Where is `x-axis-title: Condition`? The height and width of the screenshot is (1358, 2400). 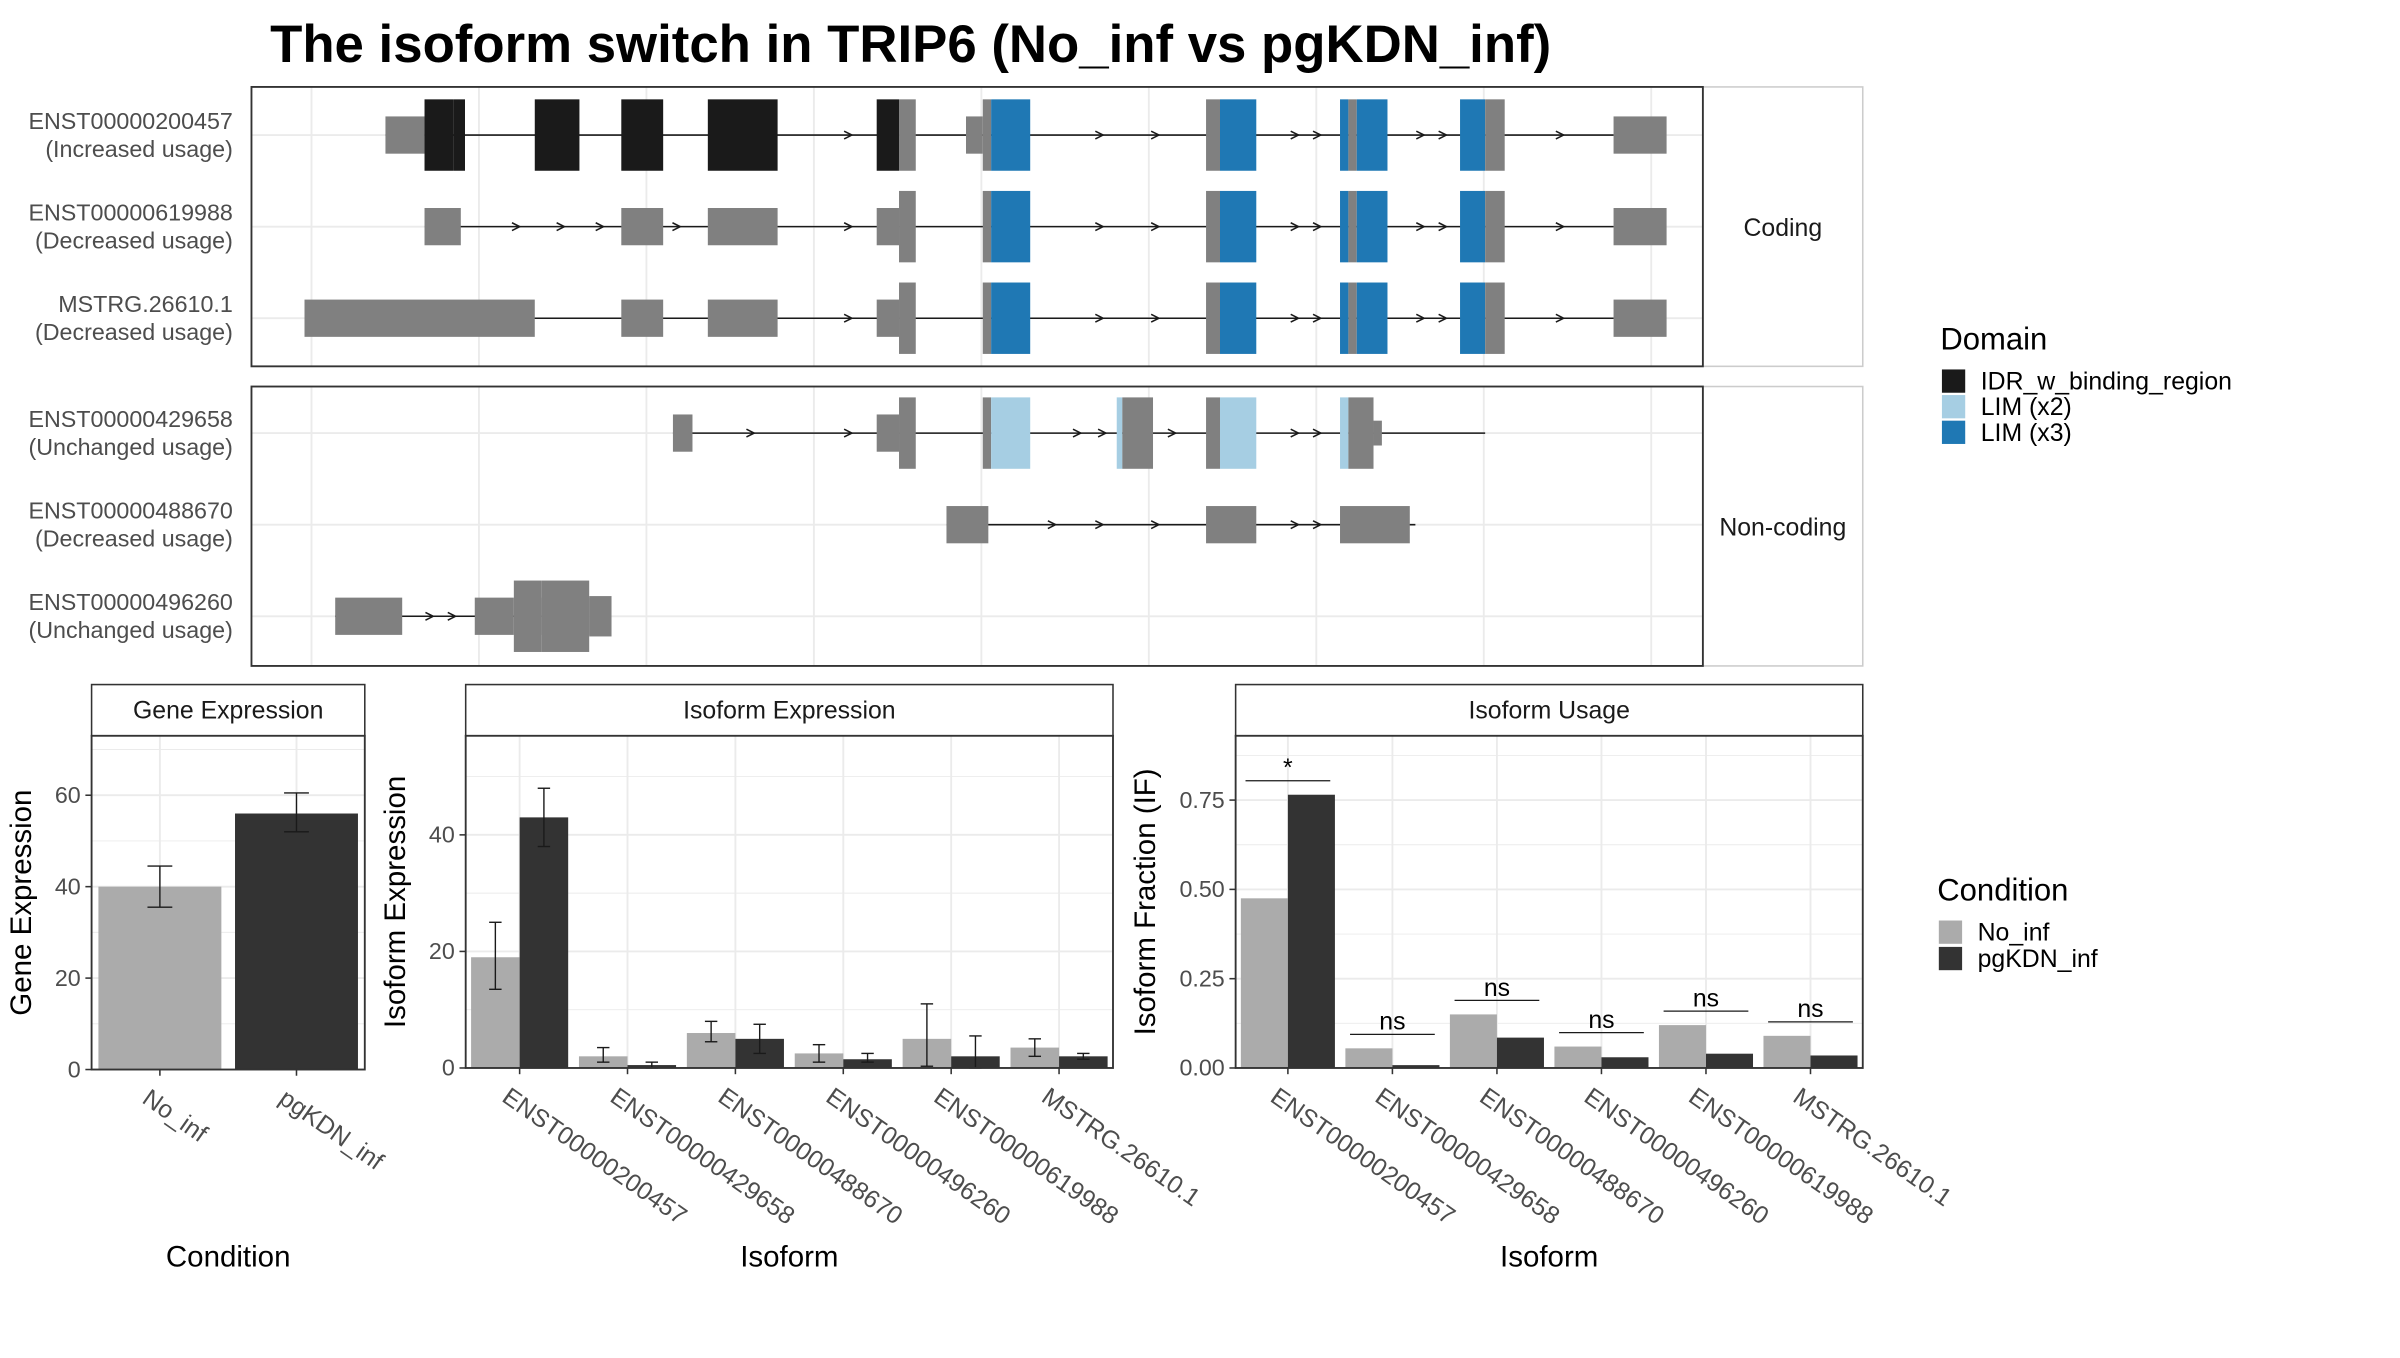
x-axis-title: Condition is located at coordinates (228, 1257).